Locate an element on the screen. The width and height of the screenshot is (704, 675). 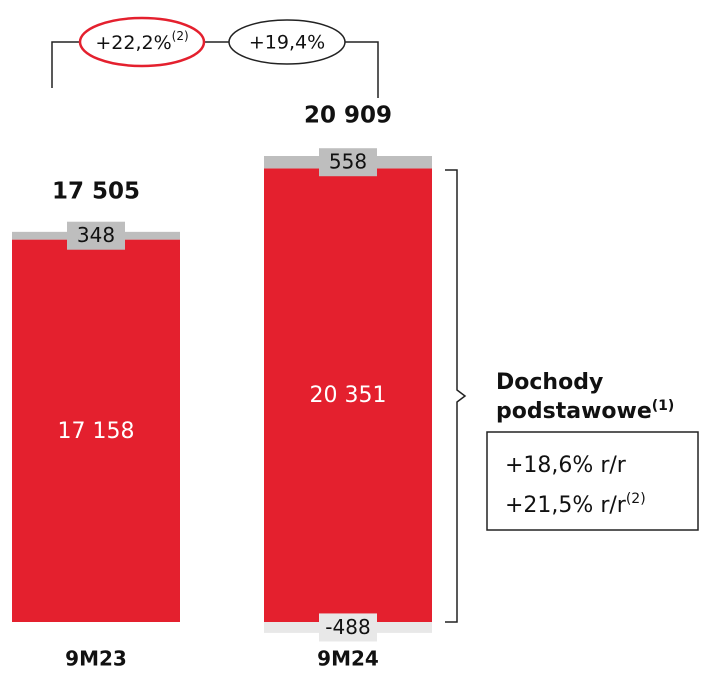
core-growth: +21,5% r/r(2) is located at coordinates (575, 504).